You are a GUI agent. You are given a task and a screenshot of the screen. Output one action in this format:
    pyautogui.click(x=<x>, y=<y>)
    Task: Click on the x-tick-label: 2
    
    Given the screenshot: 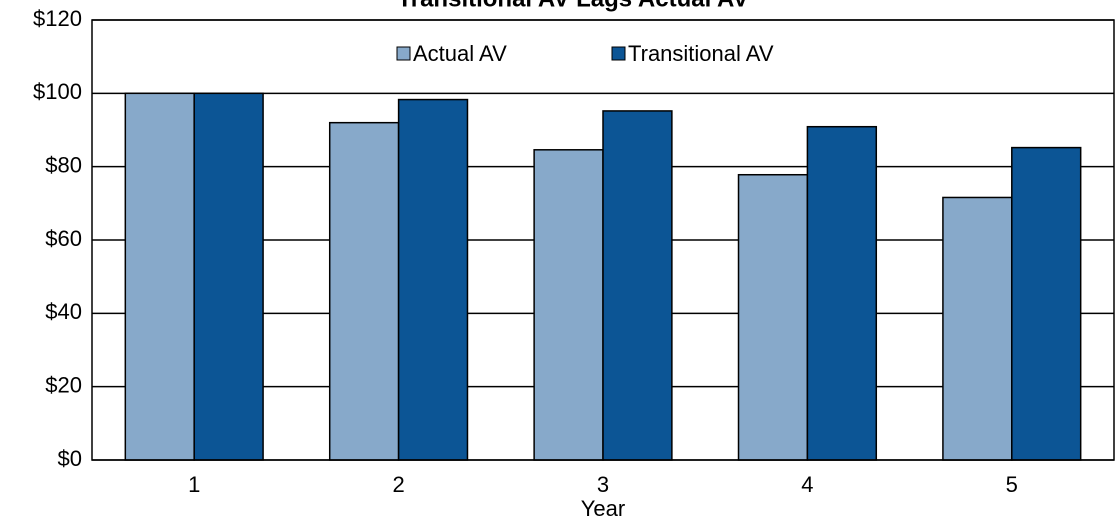 What is the action you would take?
    pyautogui.click(x=398, y=484)
    